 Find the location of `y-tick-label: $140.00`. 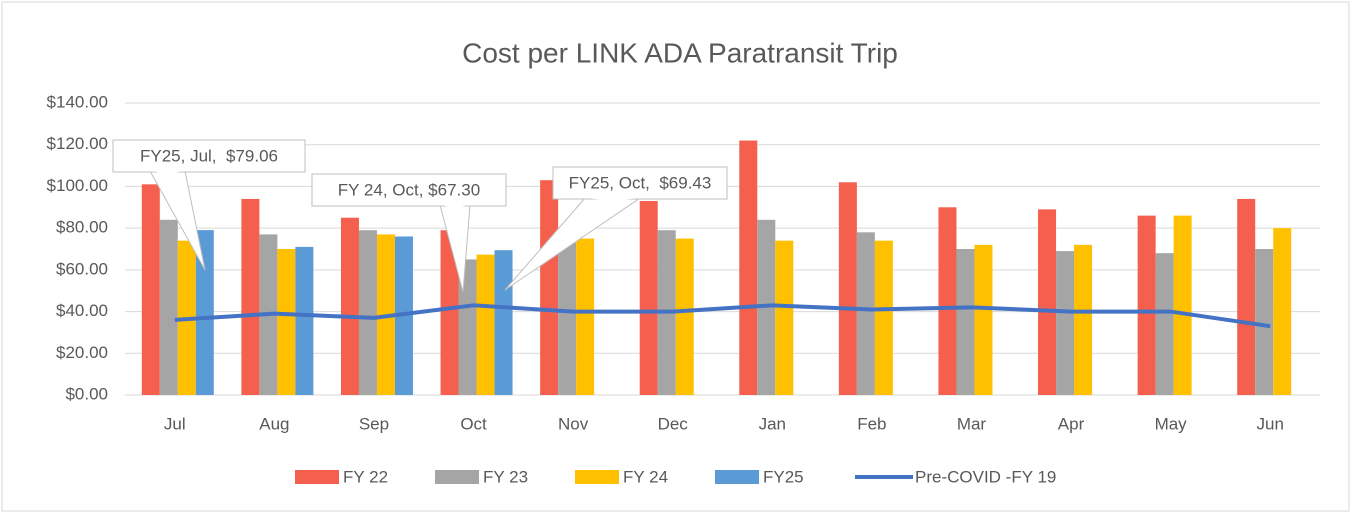

y-tick-label: $140.00 is located at coordinates (77, 101).